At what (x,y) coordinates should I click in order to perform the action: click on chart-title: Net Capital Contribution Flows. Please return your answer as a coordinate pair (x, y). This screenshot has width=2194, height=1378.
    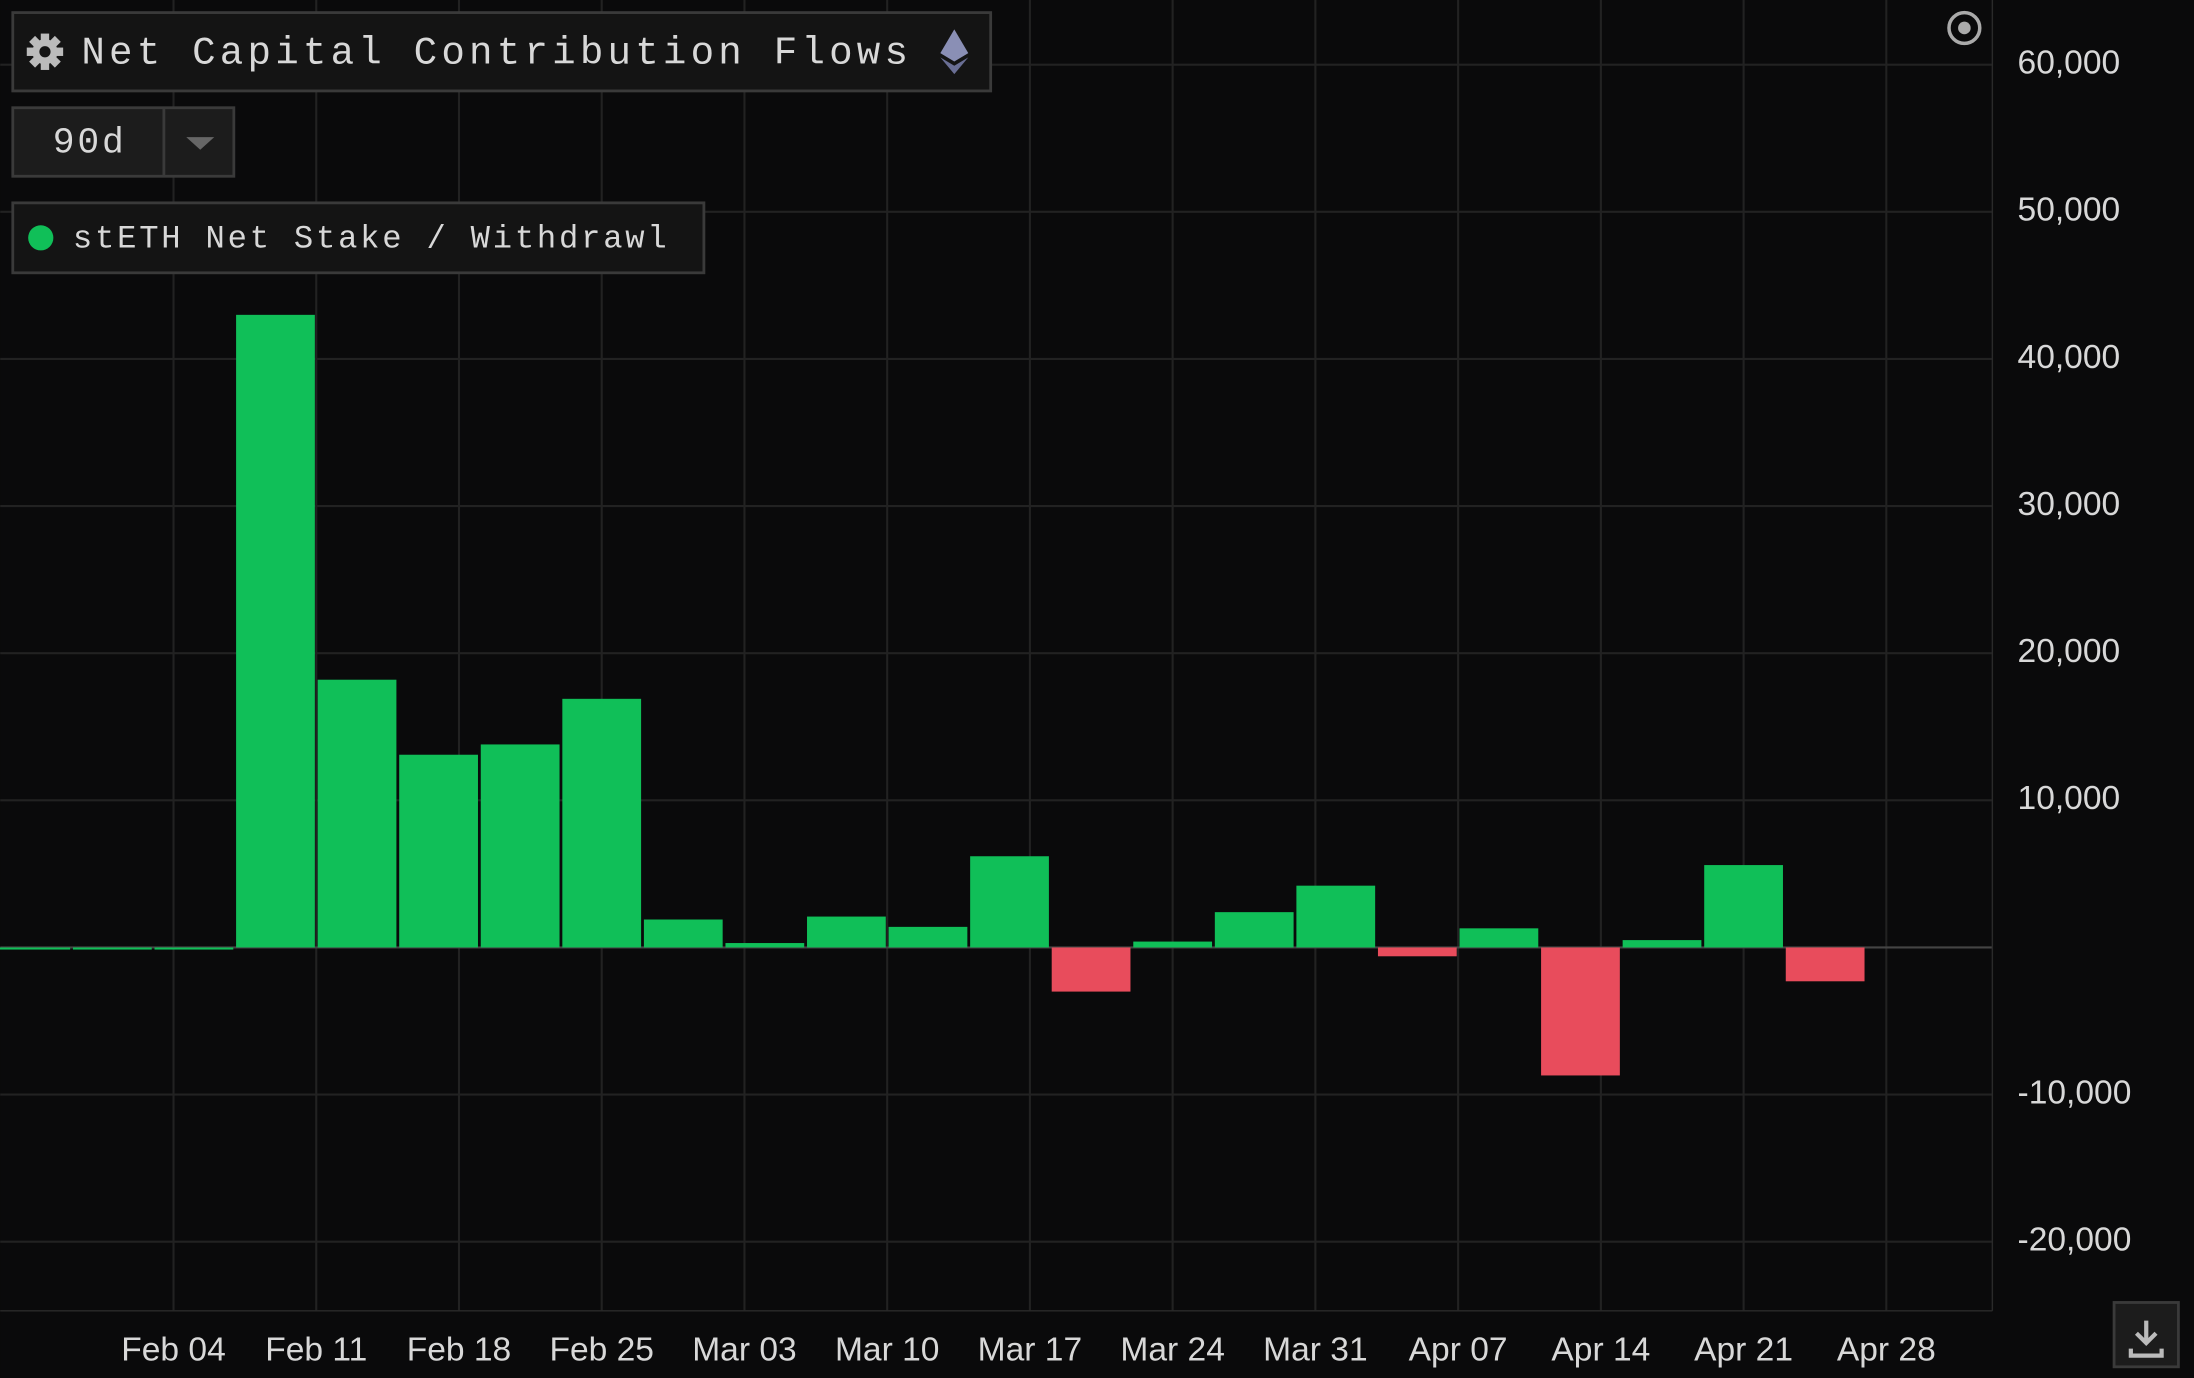
    Looking at the image, I should click on (496, 53).